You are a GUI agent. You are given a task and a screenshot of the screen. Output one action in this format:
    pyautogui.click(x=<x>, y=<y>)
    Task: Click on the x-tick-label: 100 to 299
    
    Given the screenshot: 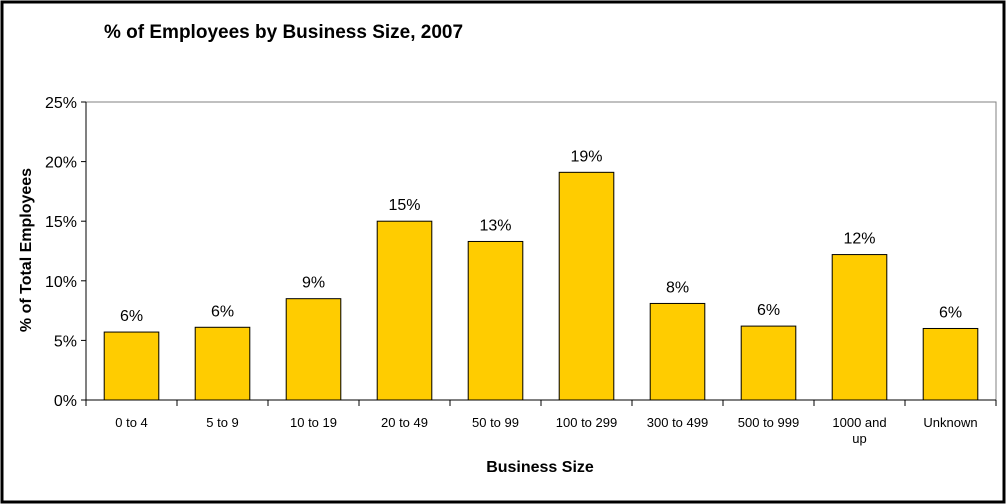 What is the action you would take?
    pyautogui.click(x=586, y=422)
    